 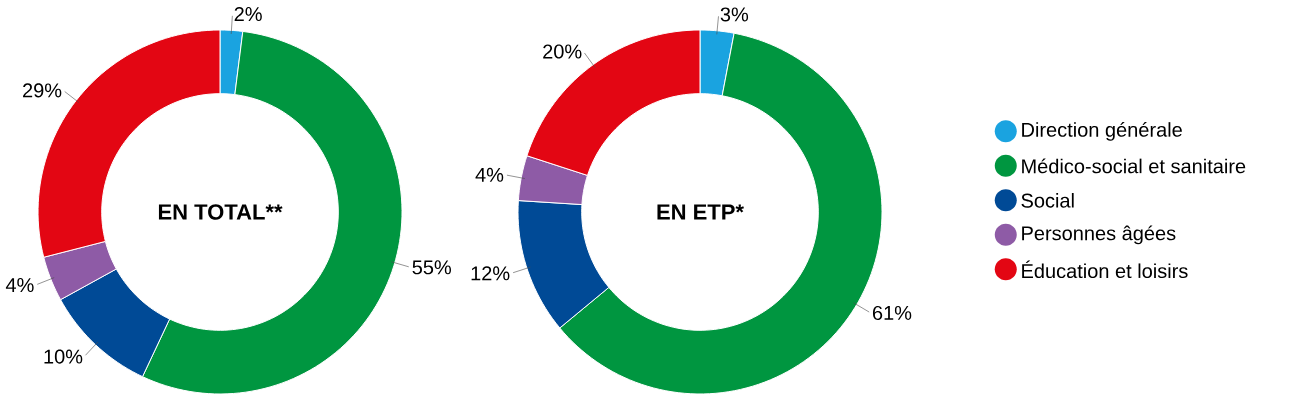 I want to click on text: EN ETP*, so click(x=700, y=212).